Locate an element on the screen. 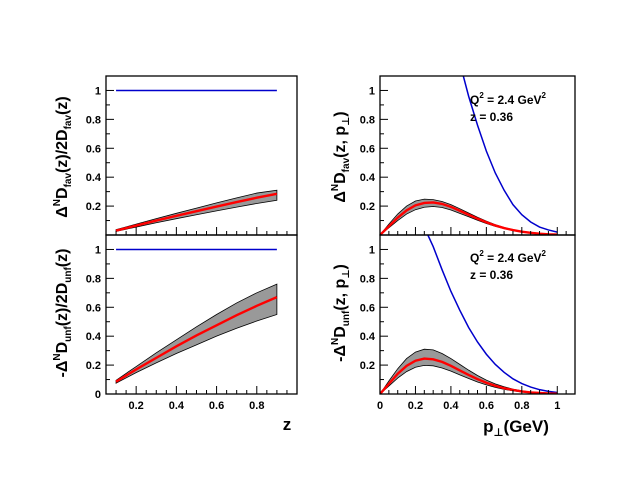 This screenshot has height=481, width=623. ytick-label-fav-pt: 0.6 is located at coordinates (367, 149).